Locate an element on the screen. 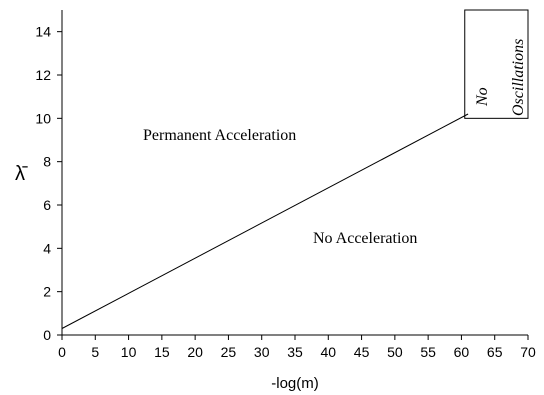 The height and width of the screenshot is (395, 544). y-axis-label: λ̄ is located at coordinates (21, 174).